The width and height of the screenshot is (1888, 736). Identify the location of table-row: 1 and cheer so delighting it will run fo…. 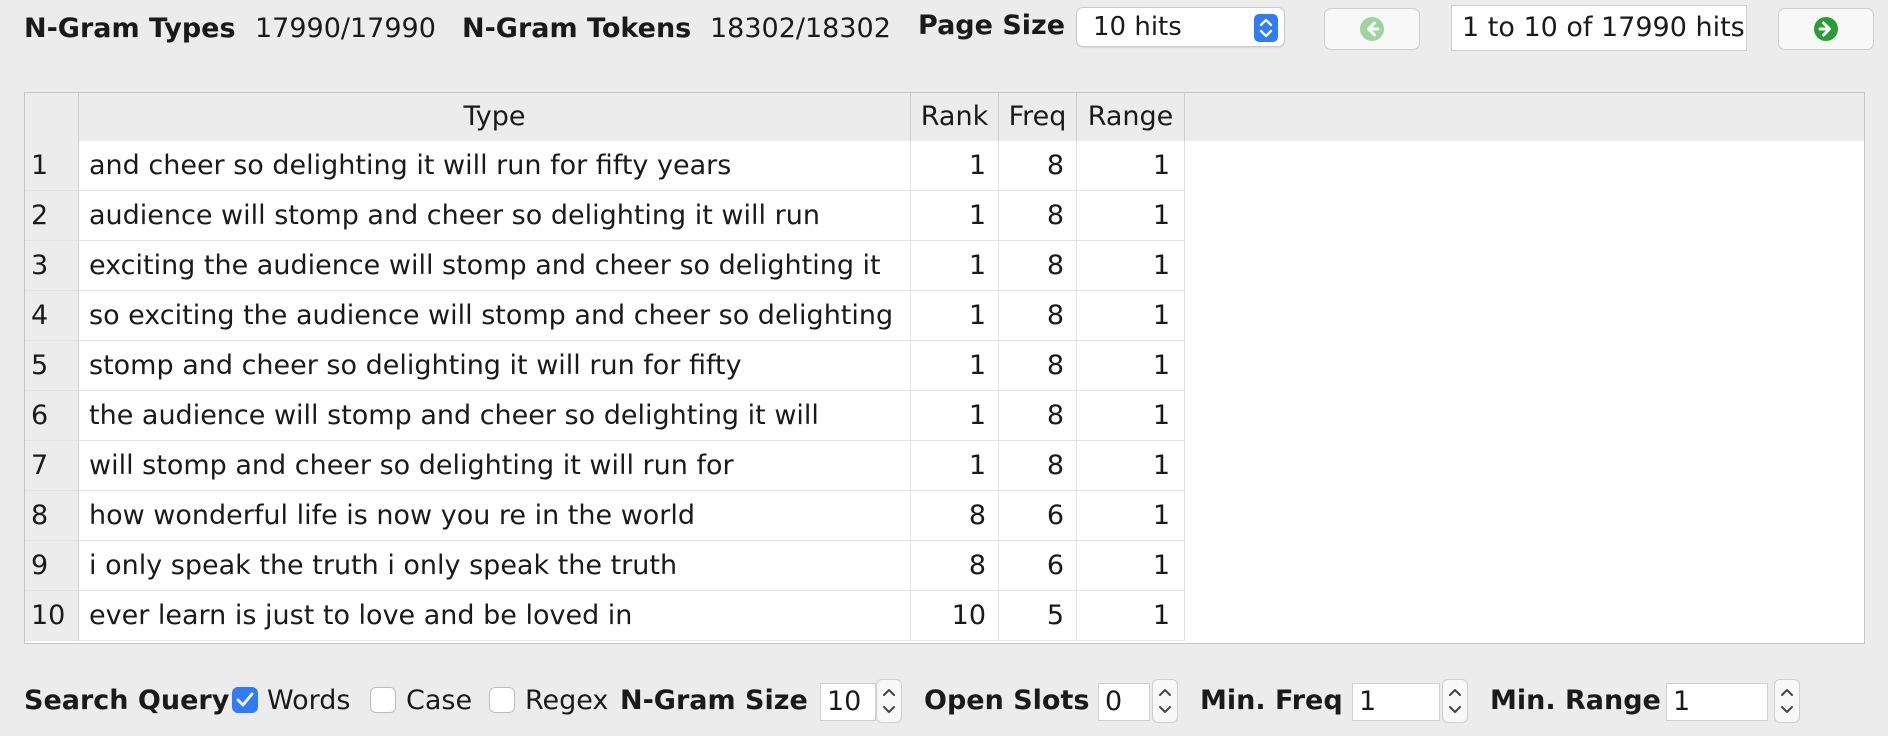
(605, 166).